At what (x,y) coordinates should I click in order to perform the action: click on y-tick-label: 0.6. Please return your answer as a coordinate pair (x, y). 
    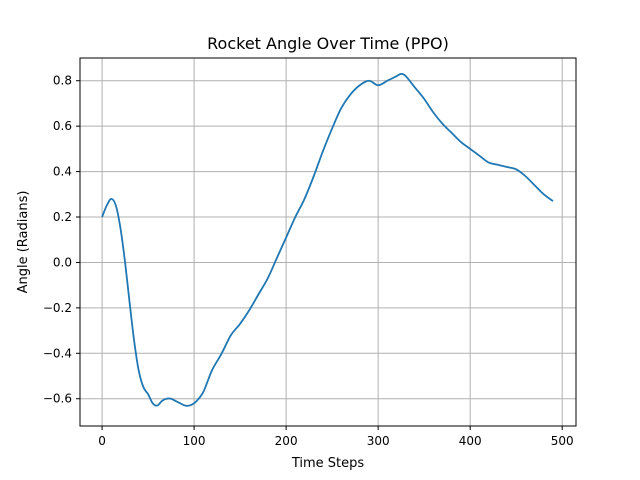
    Looking at the image, I should click on (62, 126).